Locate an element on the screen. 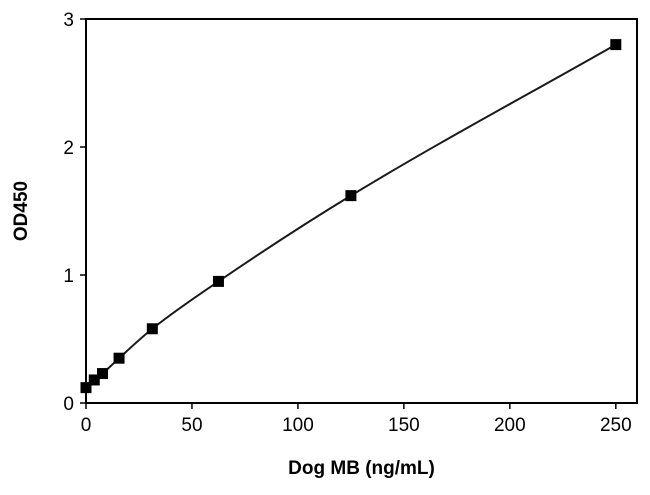  y-tick-label: 3 is located at coordinates (68, 20).